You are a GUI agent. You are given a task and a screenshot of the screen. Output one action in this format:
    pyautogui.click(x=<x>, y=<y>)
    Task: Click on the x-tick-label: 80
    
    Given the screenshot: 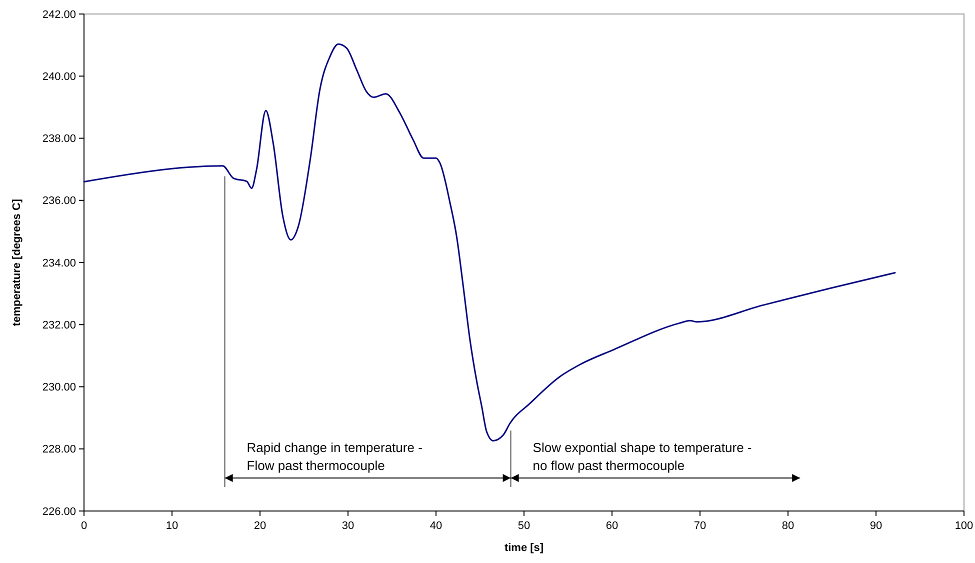 What is the action you would take?
    pyautogui.click(x=788, y=526)
    